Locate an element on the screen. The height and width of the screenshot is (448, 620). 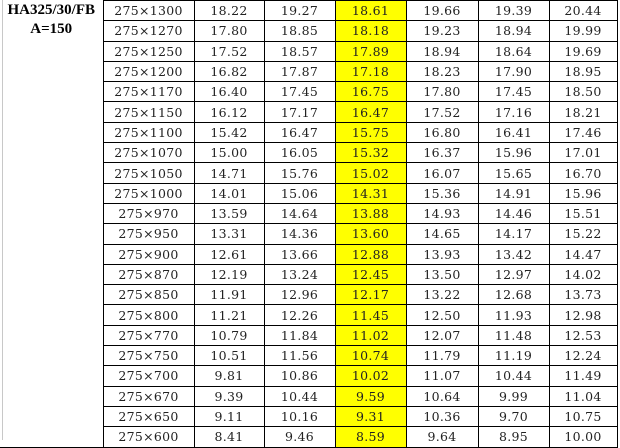
value-cell: 9.64 is located at coordinates (442, 437).